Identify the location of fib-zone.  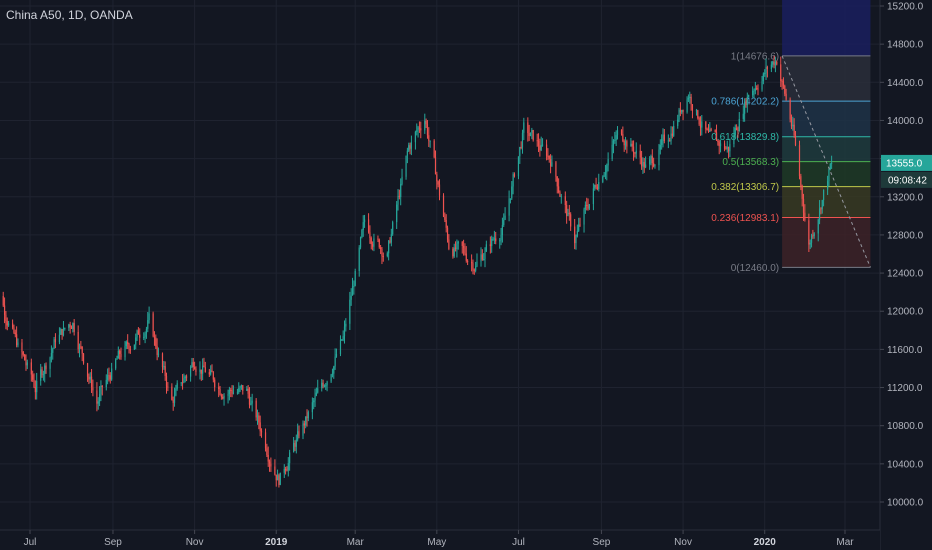
(826, 149).